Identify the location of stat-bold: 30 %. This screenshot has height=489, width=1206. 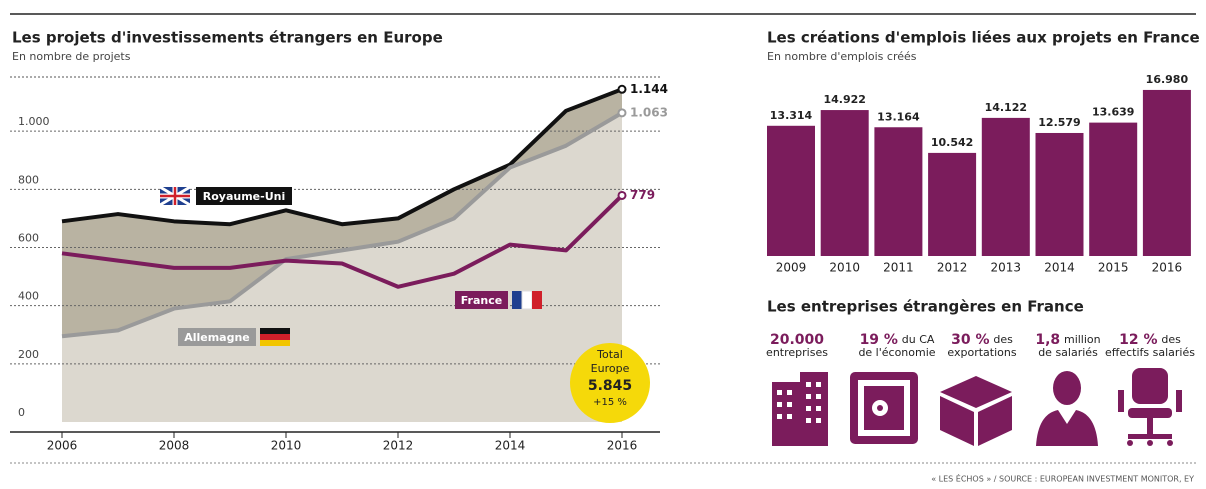
(970, 340).